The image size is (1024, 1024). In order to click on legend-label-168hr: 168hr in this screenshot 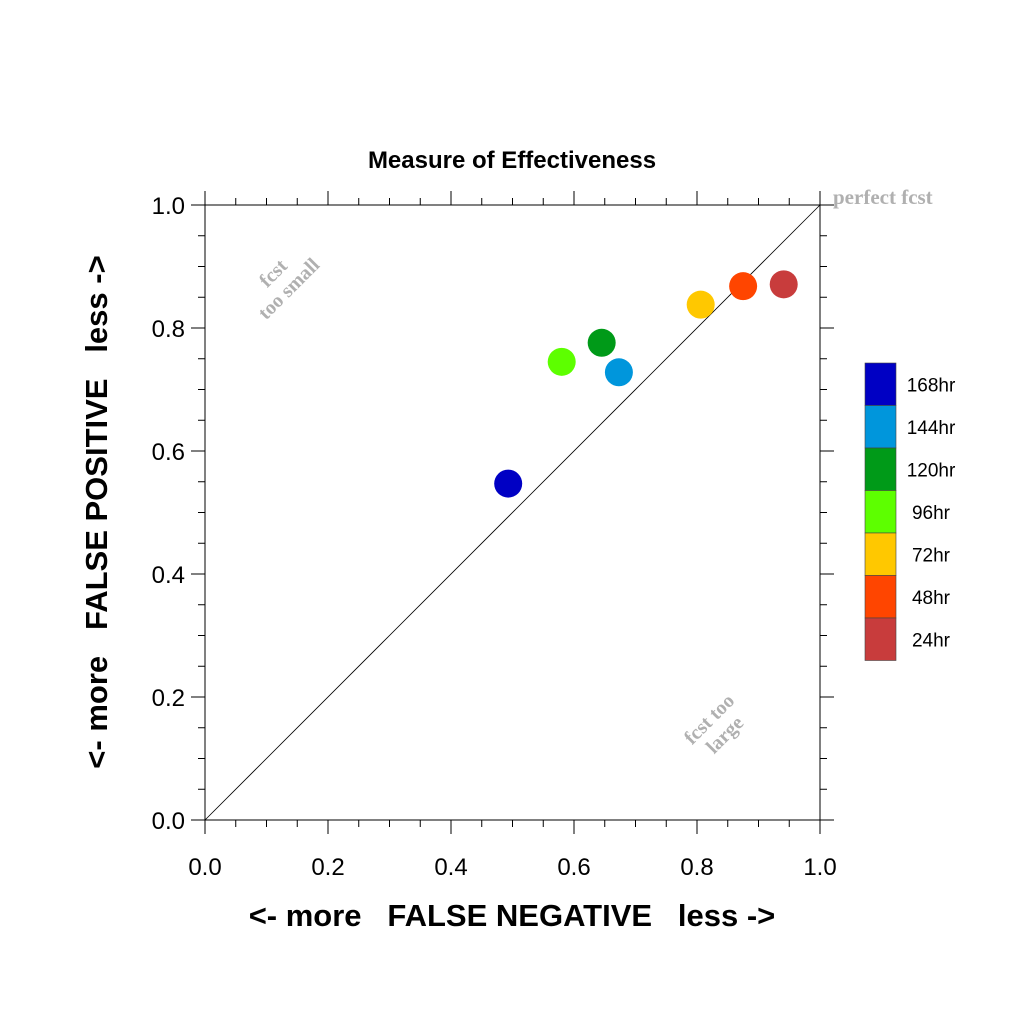, I will do `click(931, 385)`.